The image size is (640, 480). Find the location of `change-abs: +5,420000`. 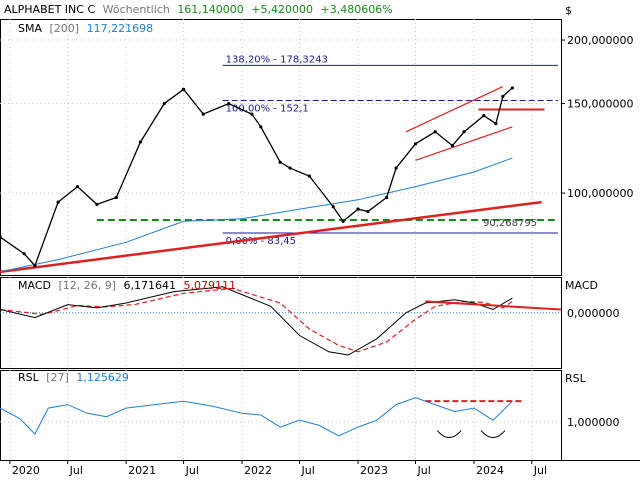

change-abs: +5,420000 is located at coordinates (282, 9).